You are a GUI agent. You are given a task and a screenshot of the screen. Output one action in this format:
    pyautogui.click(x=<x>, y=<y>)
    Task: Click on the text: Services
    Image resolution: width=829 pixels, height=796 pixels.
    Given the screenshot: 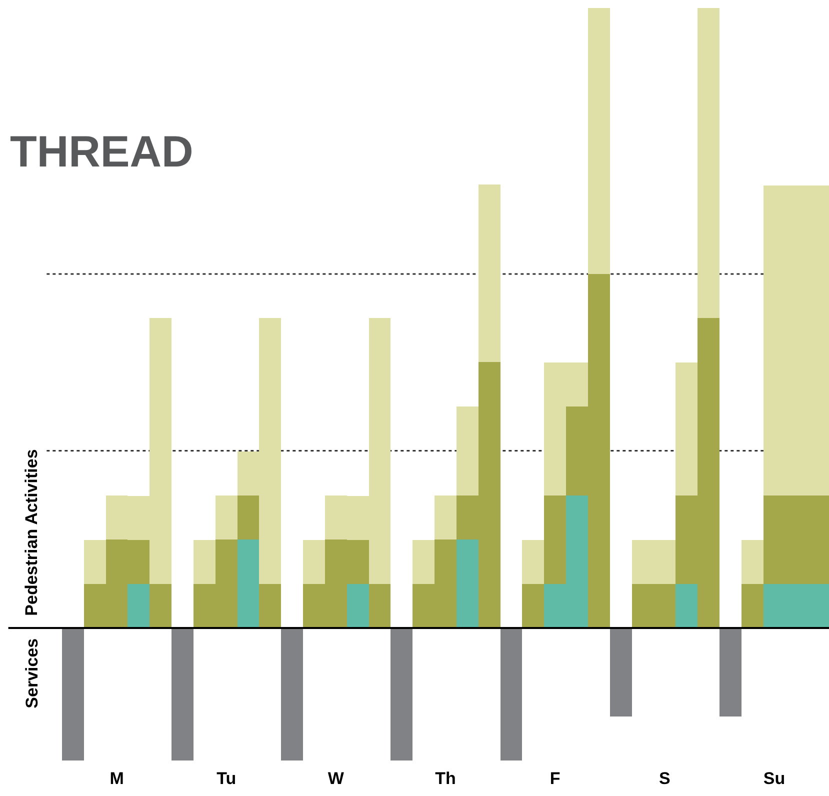 What is the action you would take?
    pyautogui.click(x=32, y=673)
    